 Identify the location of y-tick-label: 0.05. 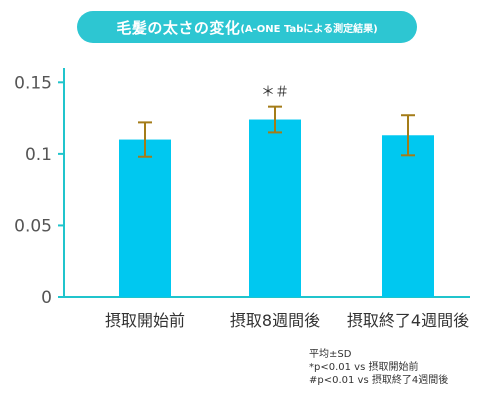
(33, 226).